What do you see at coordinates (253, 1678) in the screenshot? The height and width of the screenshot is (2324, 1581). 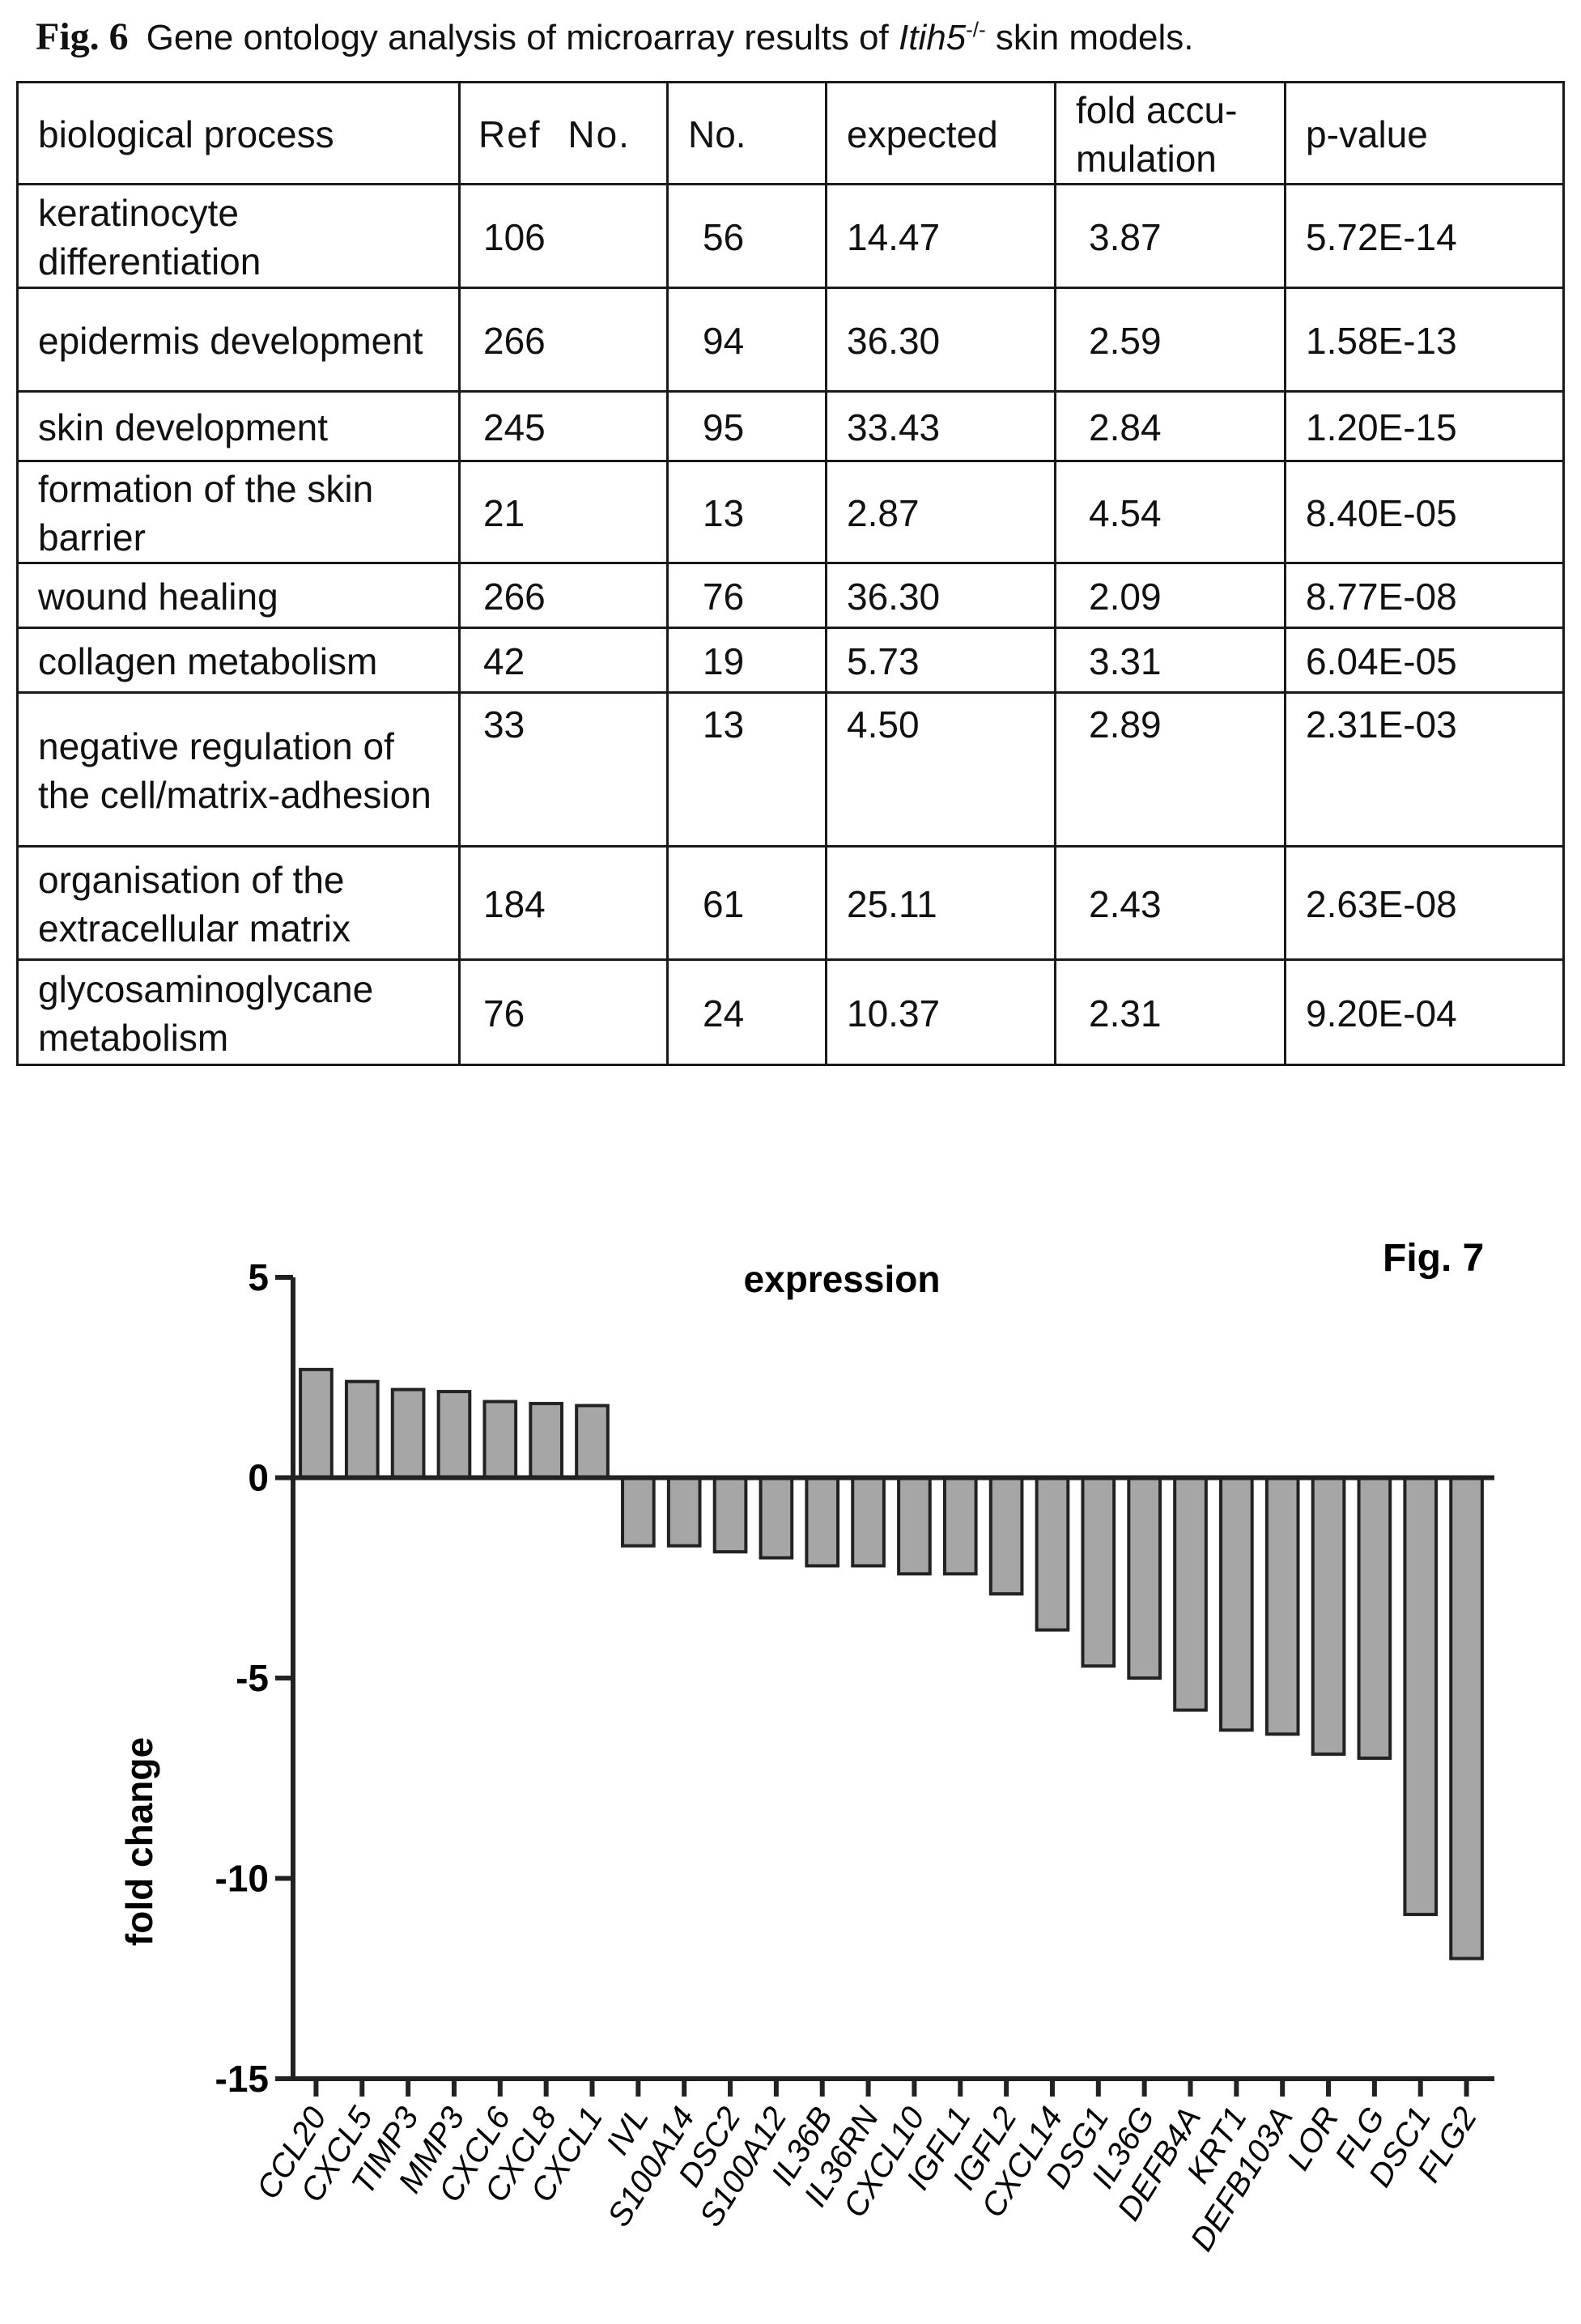 I see `y-tick-label: -5` at bounding box center [253, 1678].